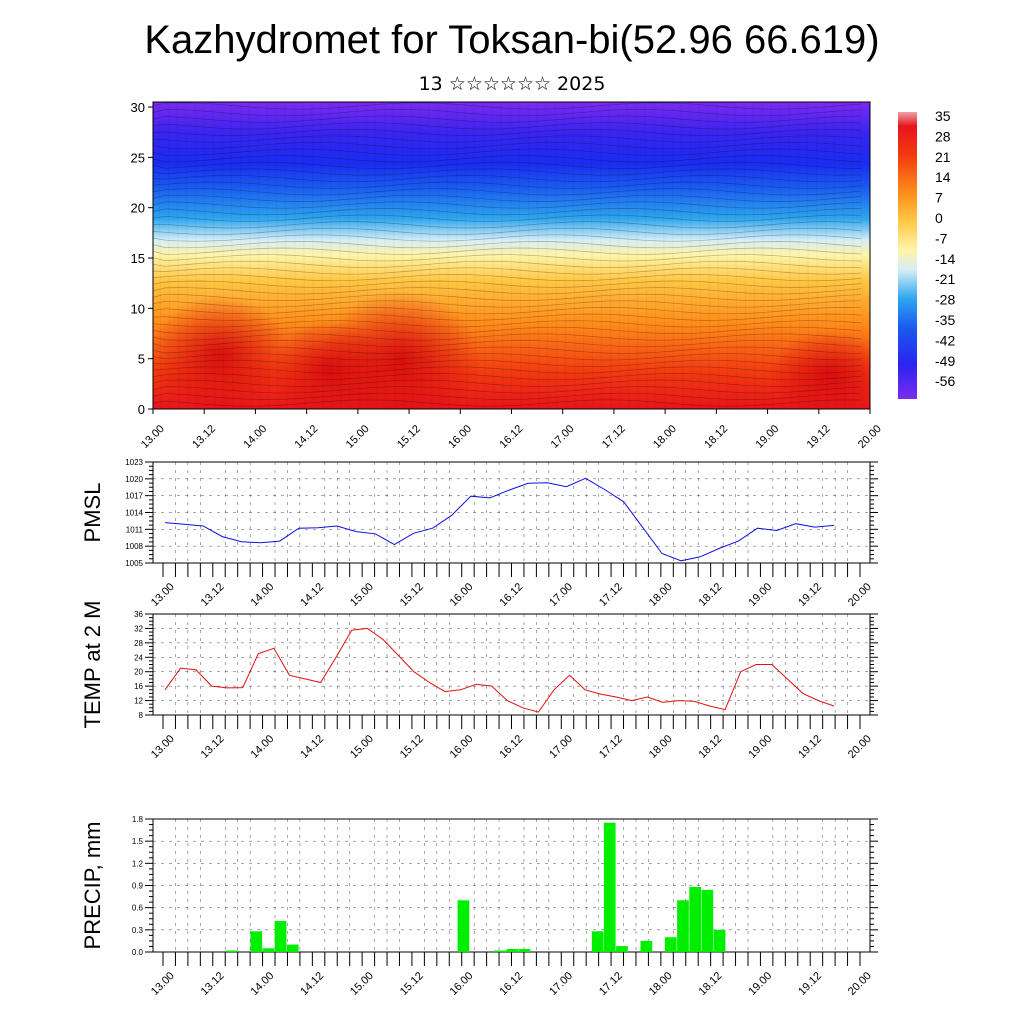 The width and height of the screenshot is (1024, 1024). I want to click on page-title: Kazhydromet for Toksan-bi(52.96 66.619), so click(512, 40).